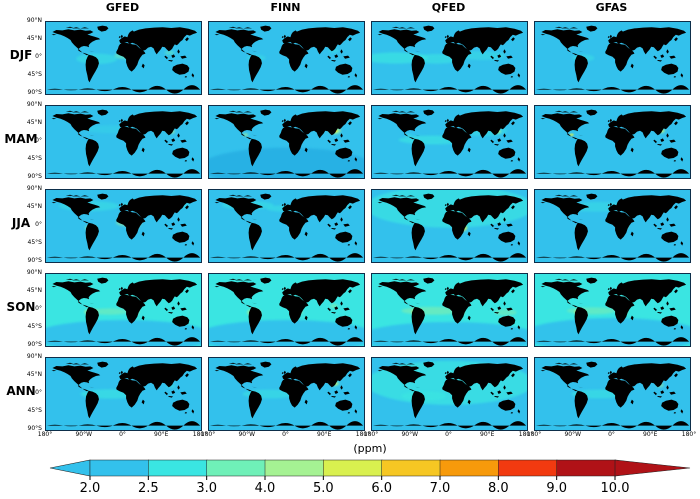 Image resolution: width=700 pixels, height=499 pixels. What do you see at coordinates (70, 468) in the screenshot?
I see `colorbar-left-arrow` at bounding box center [70, 468].